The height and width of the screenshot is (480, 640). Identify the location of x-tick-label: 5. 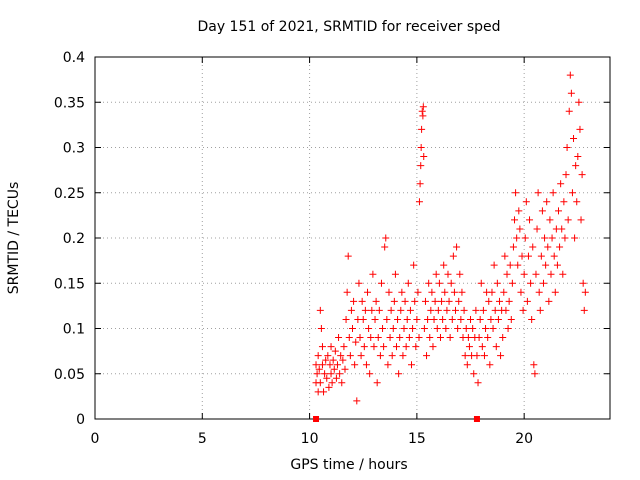
(202, 439).